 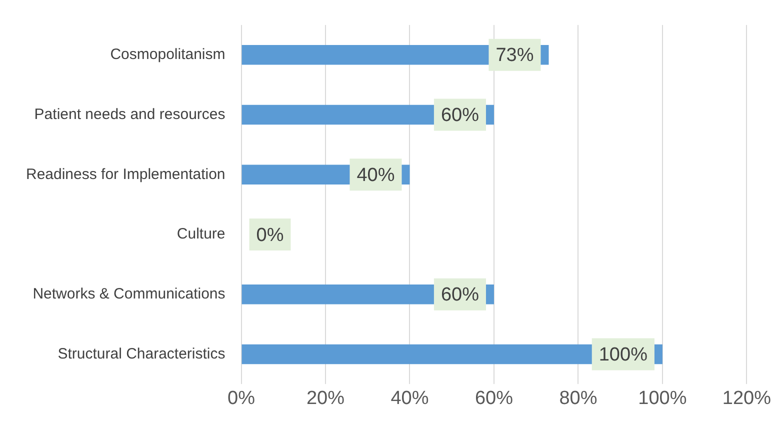 I want to click on data-label: 100%, so click(x=623, y=355).